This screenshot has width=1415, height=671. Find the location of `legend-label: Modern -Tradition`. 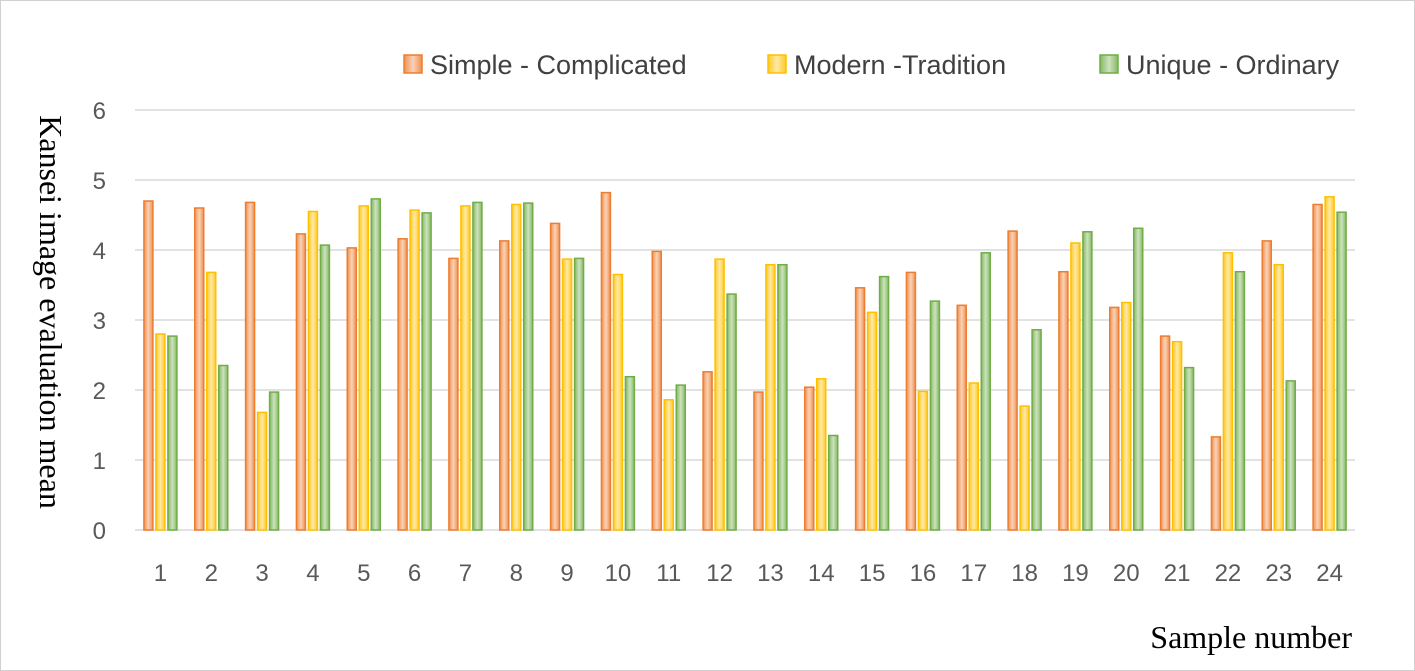

legend-label: Modern -Tradition is located at coordinates (900, 65).